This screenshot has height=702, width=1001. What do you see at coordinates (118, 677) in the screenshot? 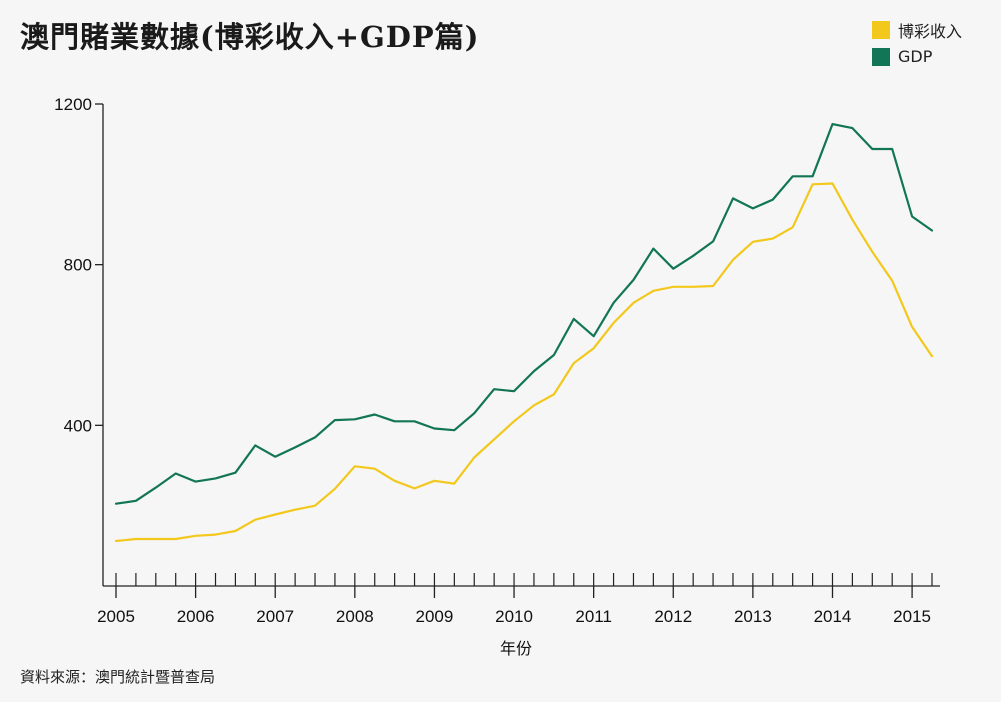
I see `source-note: 資料來源：澳門統計暨普查局` at bounding box center [118, 677].